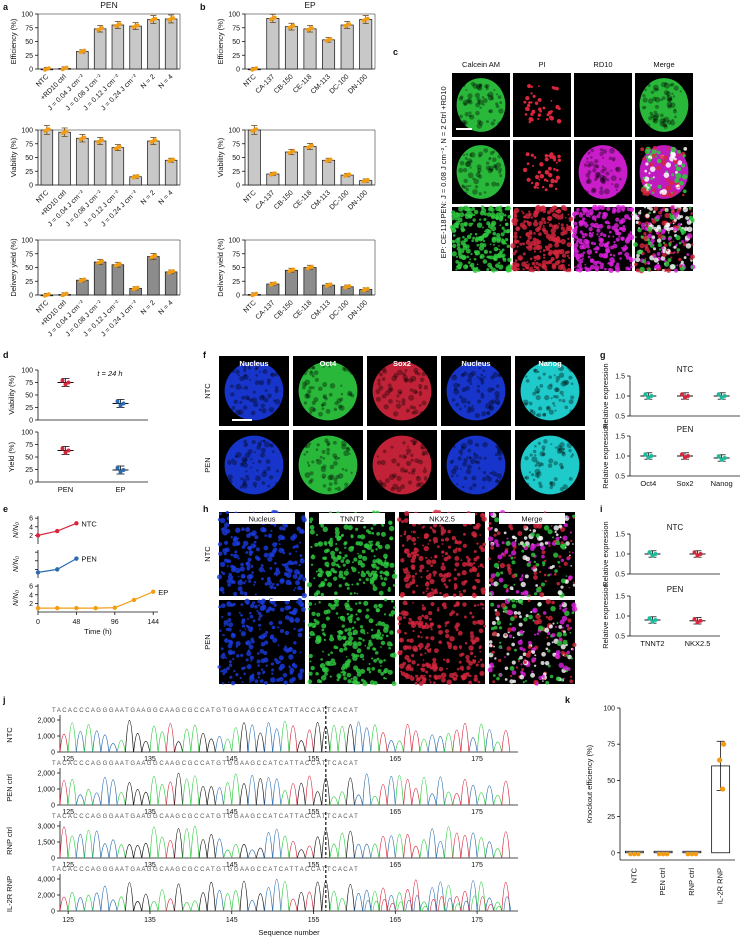 This screenshot has height=941, width=754. Describe the element at coordinates (261, 519) in the screenshot. I see `channel-label: Nucleus` at that location.